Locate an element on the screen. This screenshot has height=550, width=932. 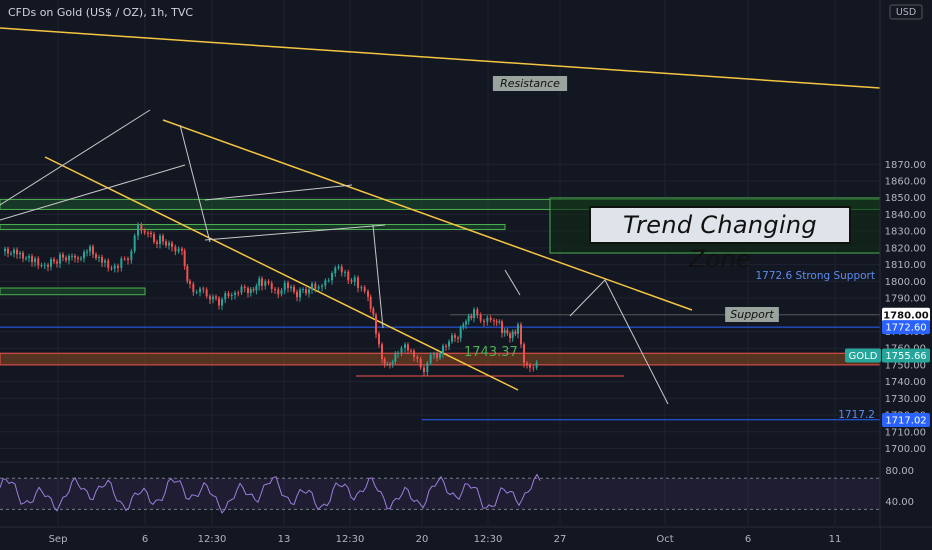
strong-support-label: 1772.6 Strong Support is located at coordinates (815, 276).